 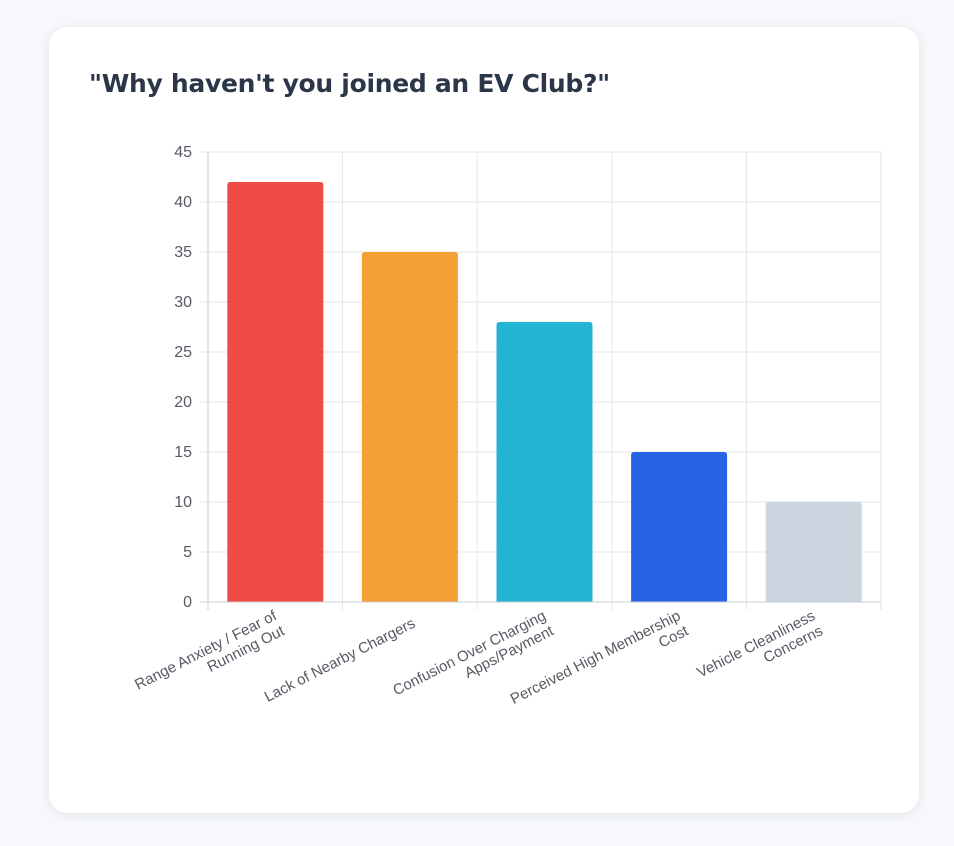 I want to click on y-tick-label: 25, so click(x=183, y=352).